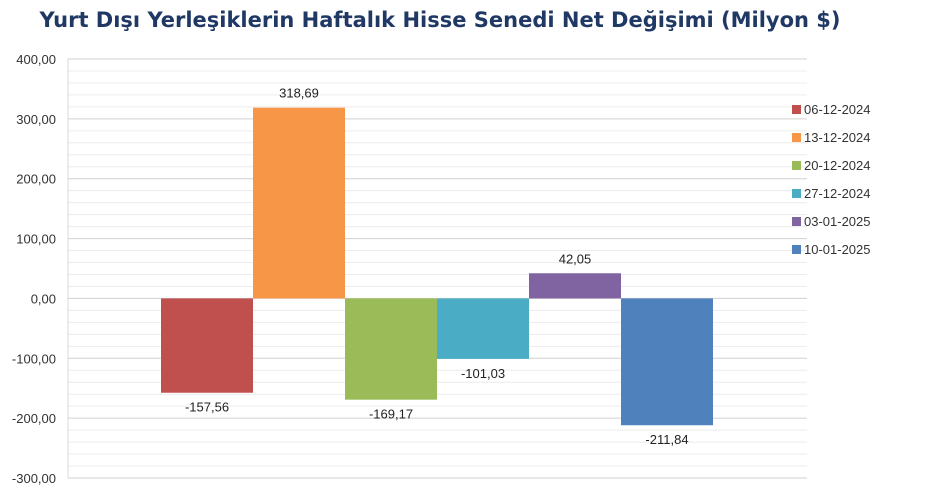  Describe the element at coordinates (483, 328) in the screenshot. I see `bar-27-12-2024` at that location.